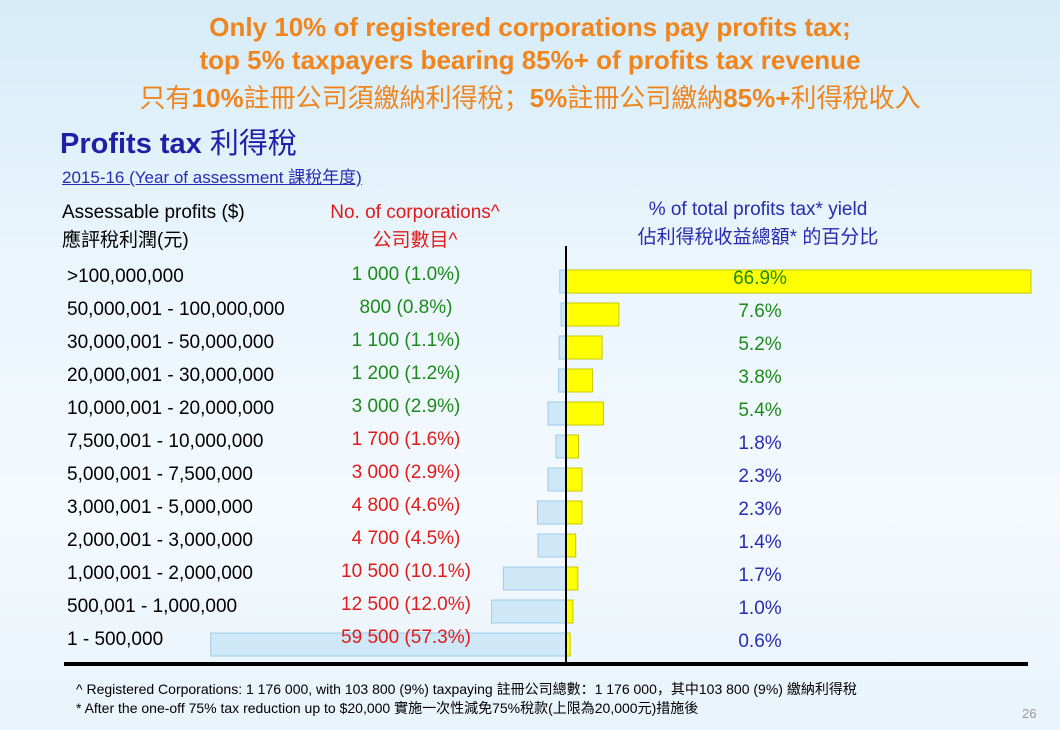  I want to click on corporations-value-label: 1 000 (1.0%), so click(406, 274).